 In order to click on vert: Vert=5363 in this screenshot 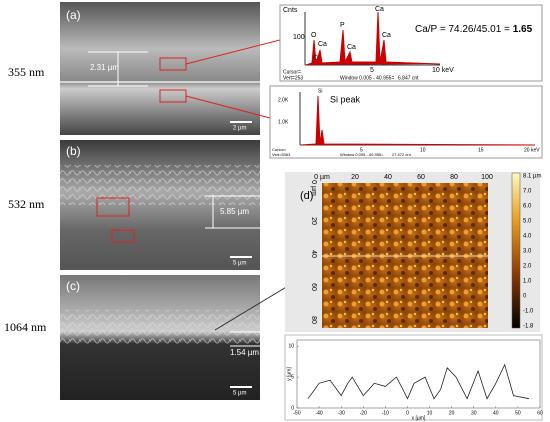, I will do `click(281, 154)`.